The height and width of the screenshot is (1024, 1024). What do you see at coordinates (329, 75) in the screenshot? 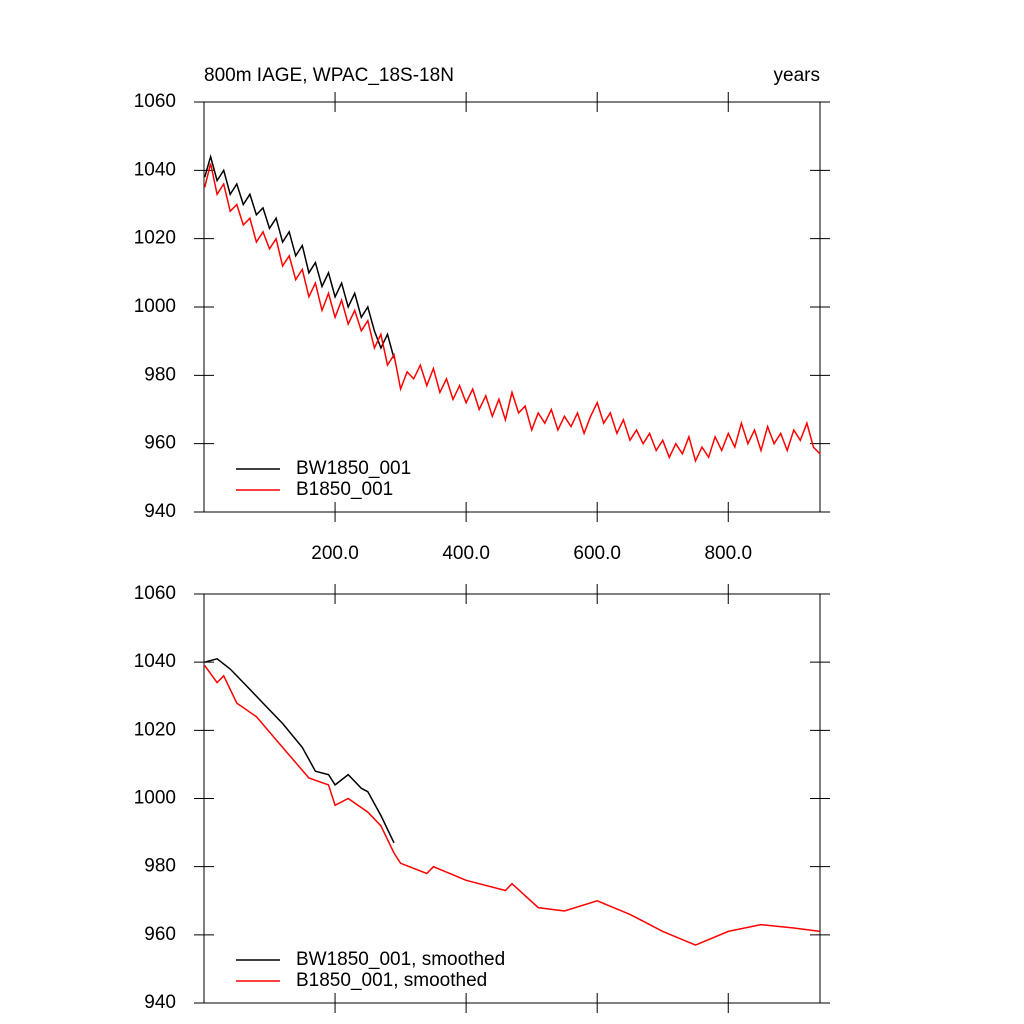
I see `chart-title: 800m IAGE, WPAC_18S-18N` at bounding box center [329, 75].